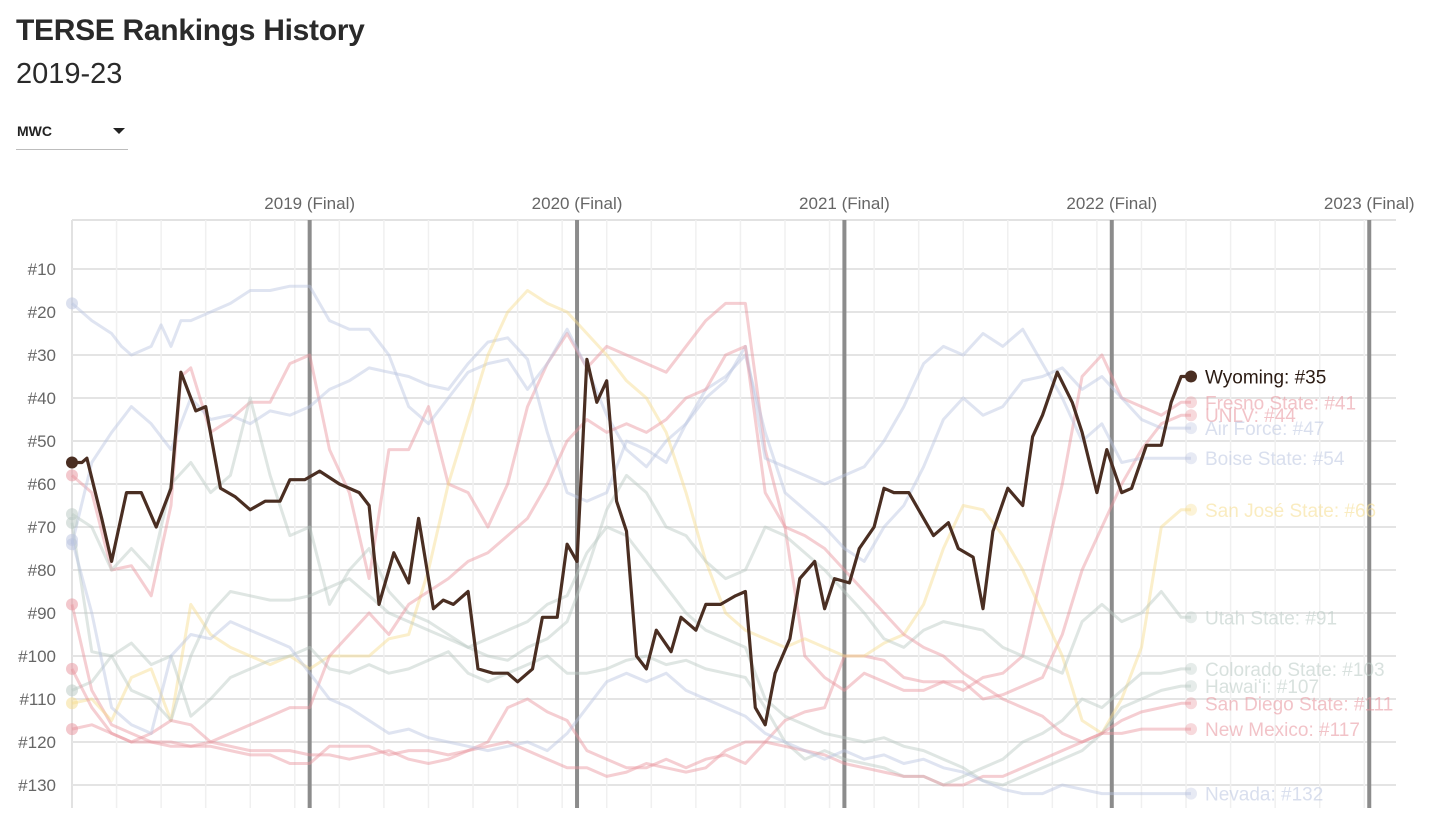 The height and width of the screenshot is (834, 1456). Describe the element at coordinates (1262, 687) in the screenshot. I see `series-end-label: Hawaiʻi: #107` at that location.